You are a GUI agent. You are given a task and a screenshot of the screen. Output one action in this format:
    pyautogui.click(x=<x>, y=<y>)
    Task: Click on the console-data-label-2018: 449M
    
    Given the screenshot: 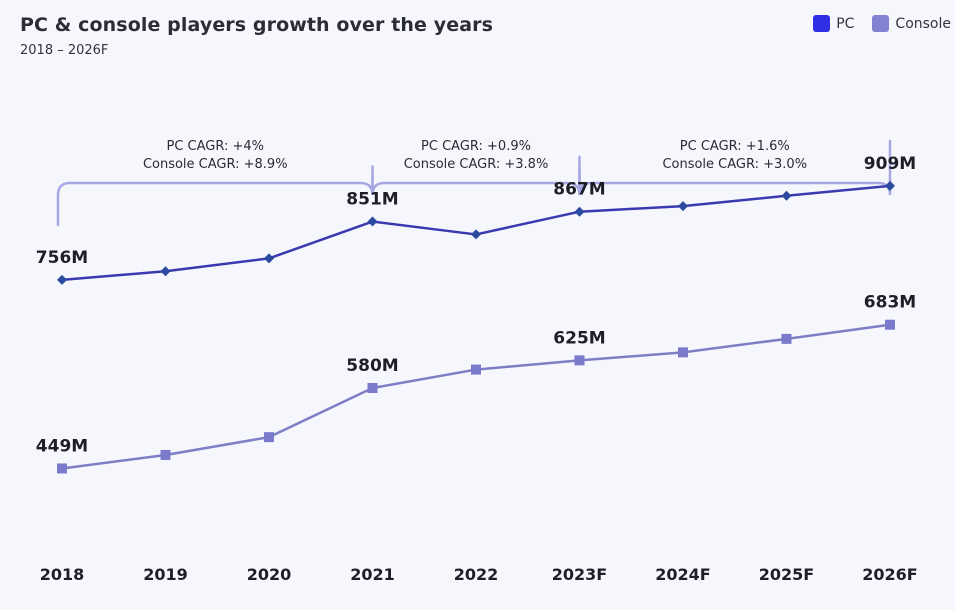 What is the action you would take?
    pyautogui.click(x=62, y=446)
    